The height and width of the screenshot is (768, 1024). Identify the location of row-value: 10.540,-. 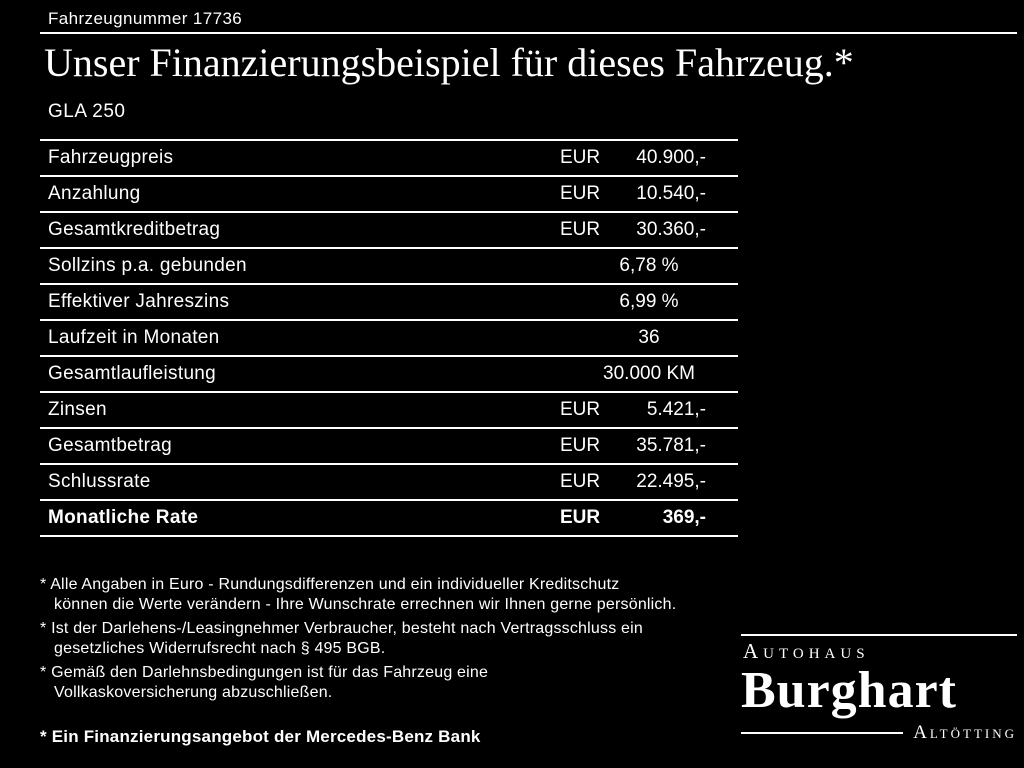
(671, 193).